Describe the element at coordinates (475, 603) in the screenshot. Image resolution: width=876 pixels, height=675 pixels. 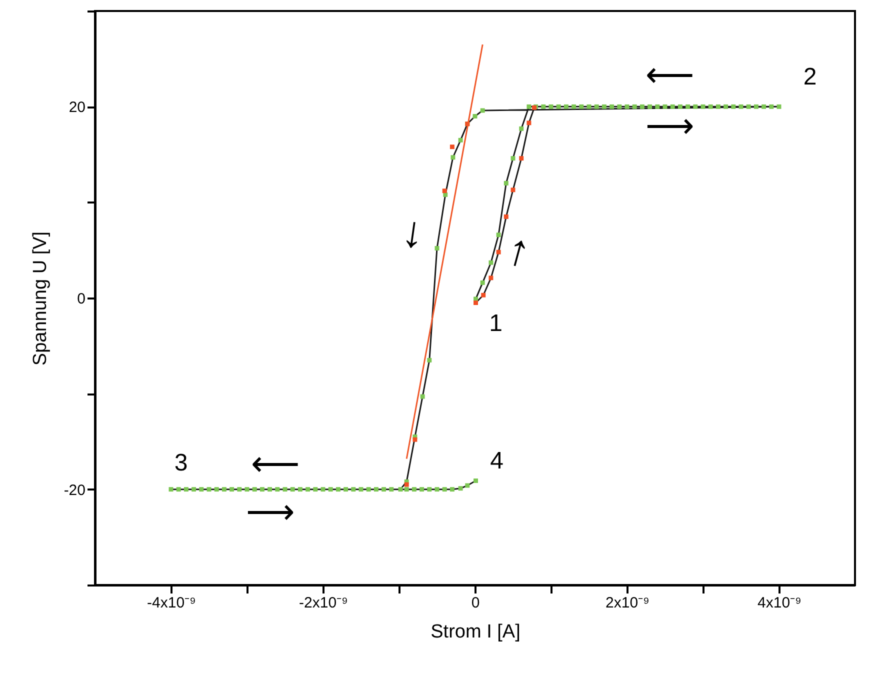
I see `x-tick-label: 0` at that location.